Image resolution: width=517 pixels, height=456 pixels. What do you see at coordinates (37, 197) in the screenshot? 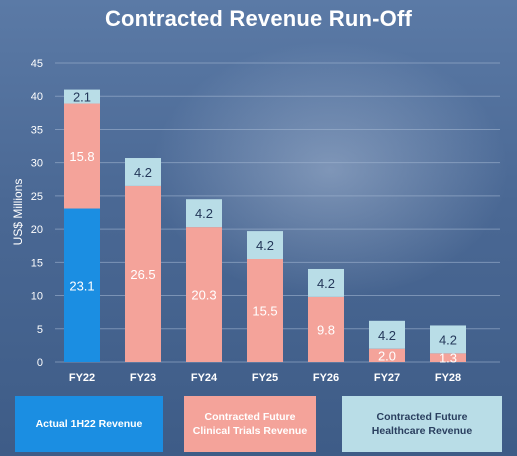
I see `y-tick-label: 25` at bounding box center [37, 197].